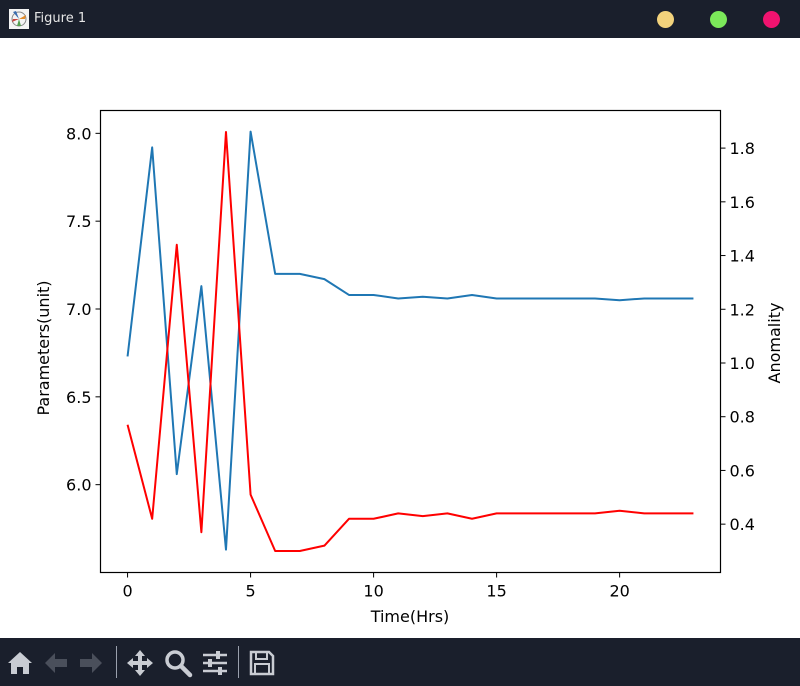  I want to click on back-arrow-icon, so click(56, 663).